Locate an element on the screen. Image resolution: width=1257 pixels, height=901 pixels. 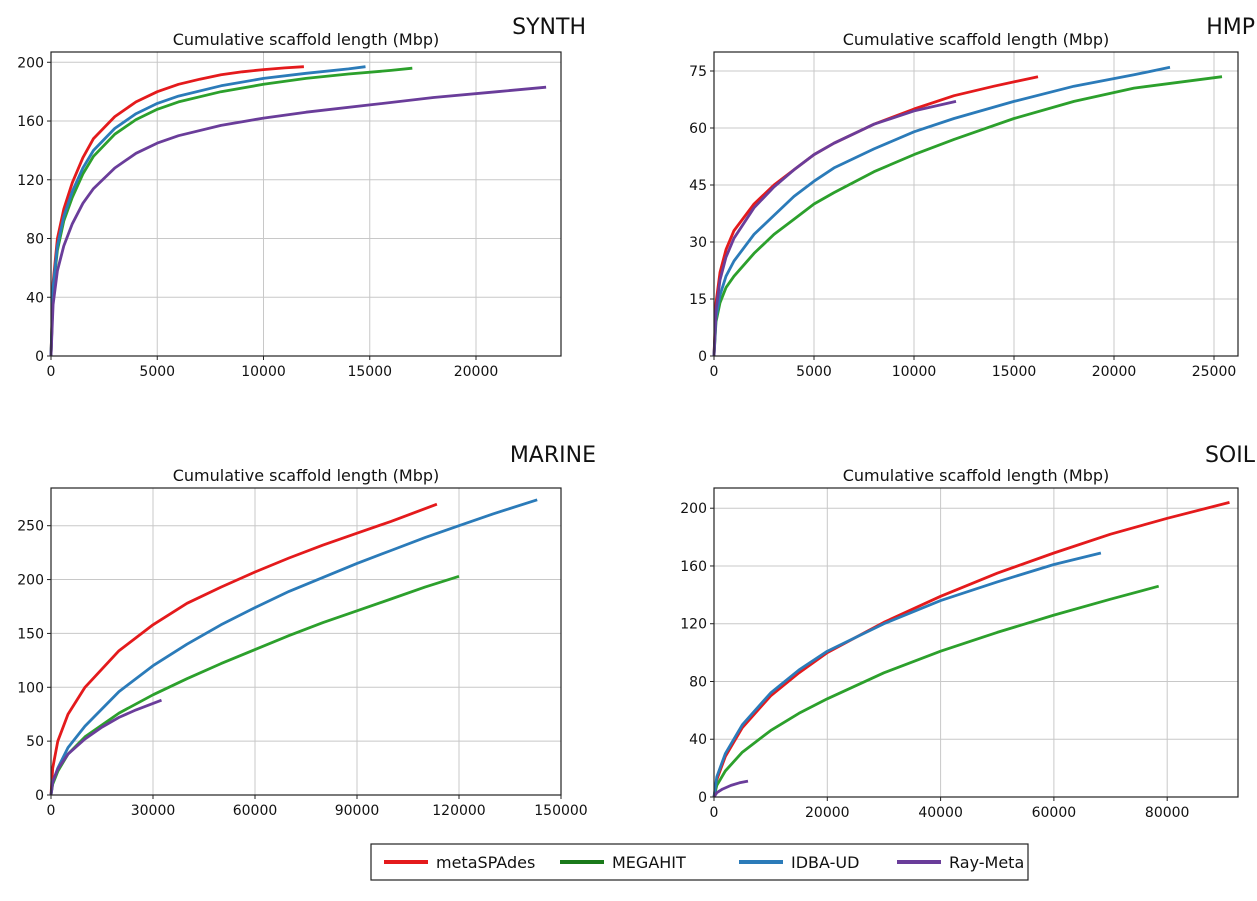
x-tick-label: 150000 is located at coordinates (560, 811).